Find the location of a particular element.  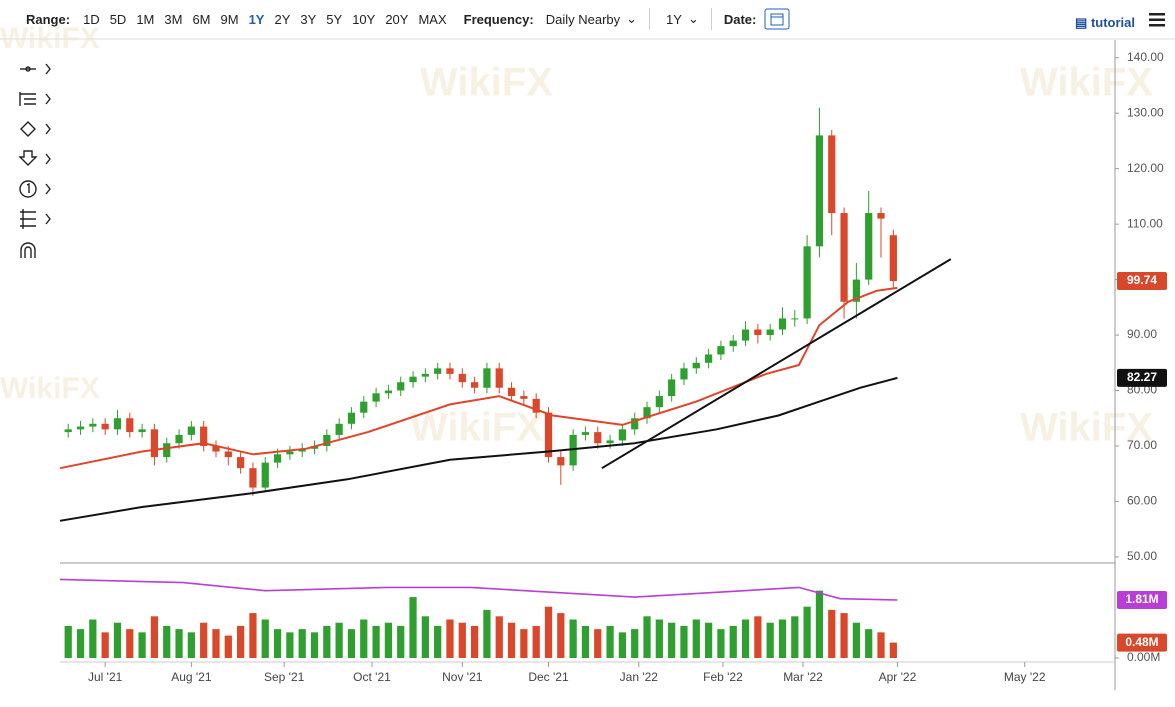

date-label: Date: is located at coordinates (740, 19).